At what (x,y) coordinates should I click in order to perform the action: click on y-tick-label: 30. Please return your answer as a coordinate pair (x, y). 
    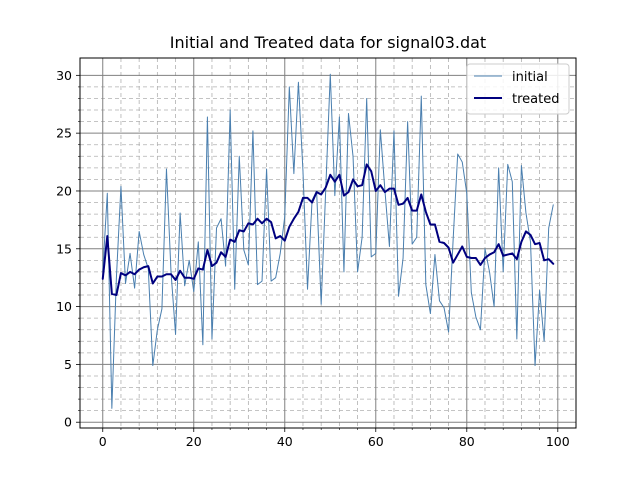
    Looking at the image, I should click on (64, 75).